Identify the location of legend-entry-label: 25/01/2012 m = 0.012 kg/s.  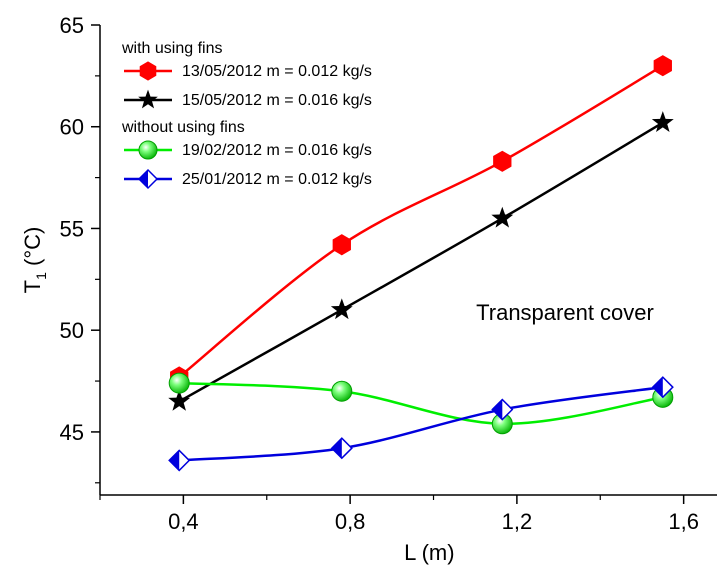
(277, 179).